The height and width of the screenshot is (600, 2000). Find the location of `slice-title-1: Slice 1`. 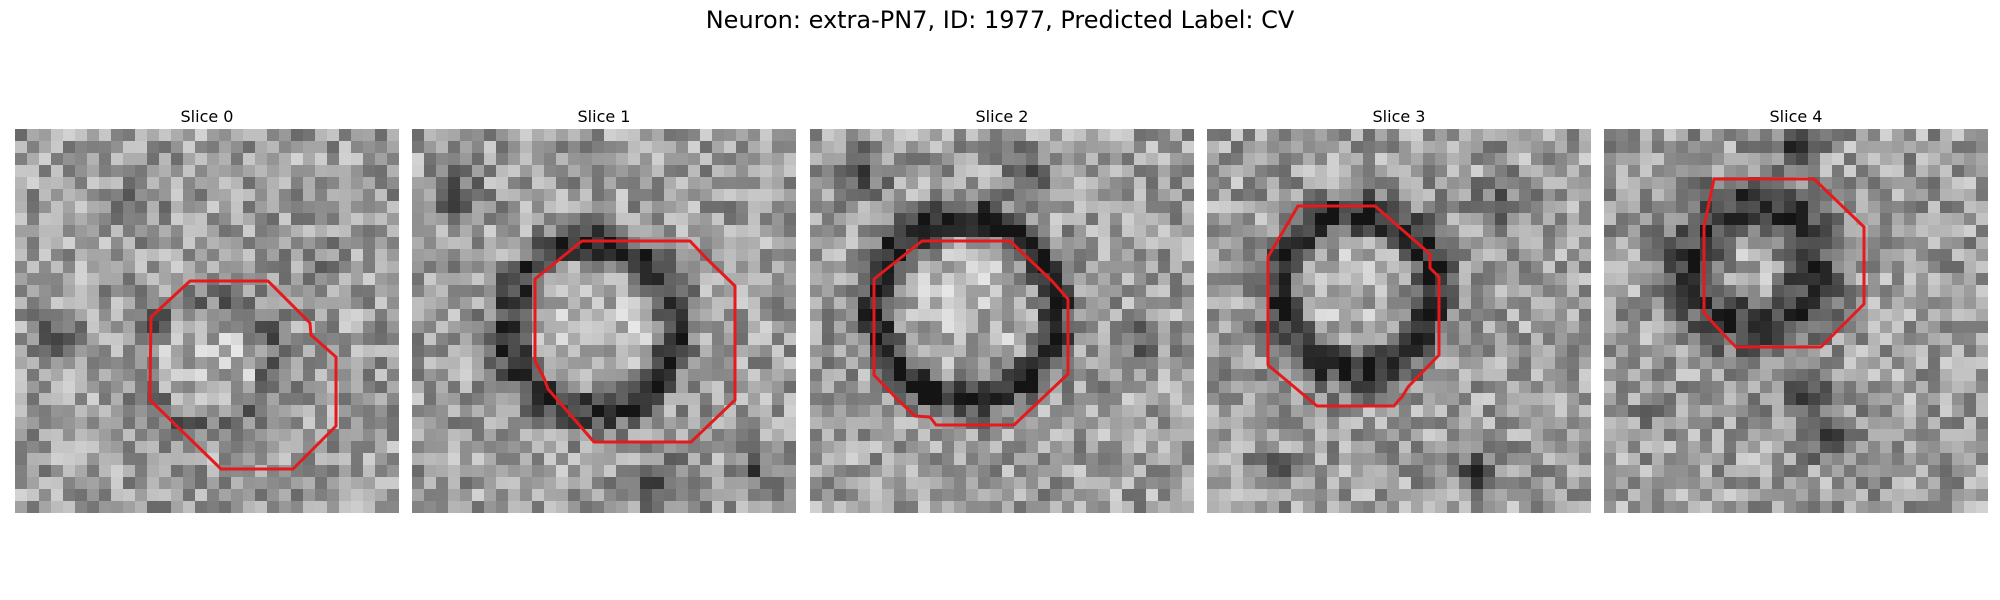

slice-title-1: Slice 1 is located at coordinates (604, 116).